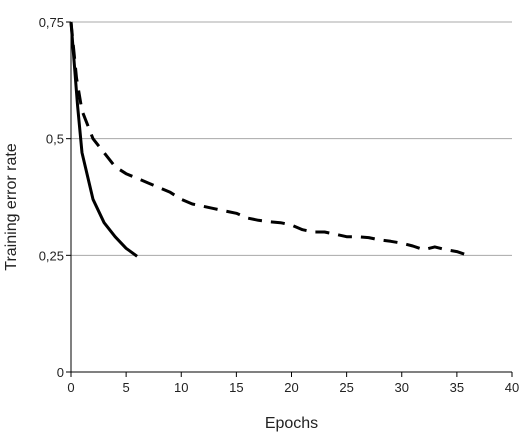  Describe the element at coordinates (60, 372) in the screenshot. I see `y-tick-label-0: 0` at that location.